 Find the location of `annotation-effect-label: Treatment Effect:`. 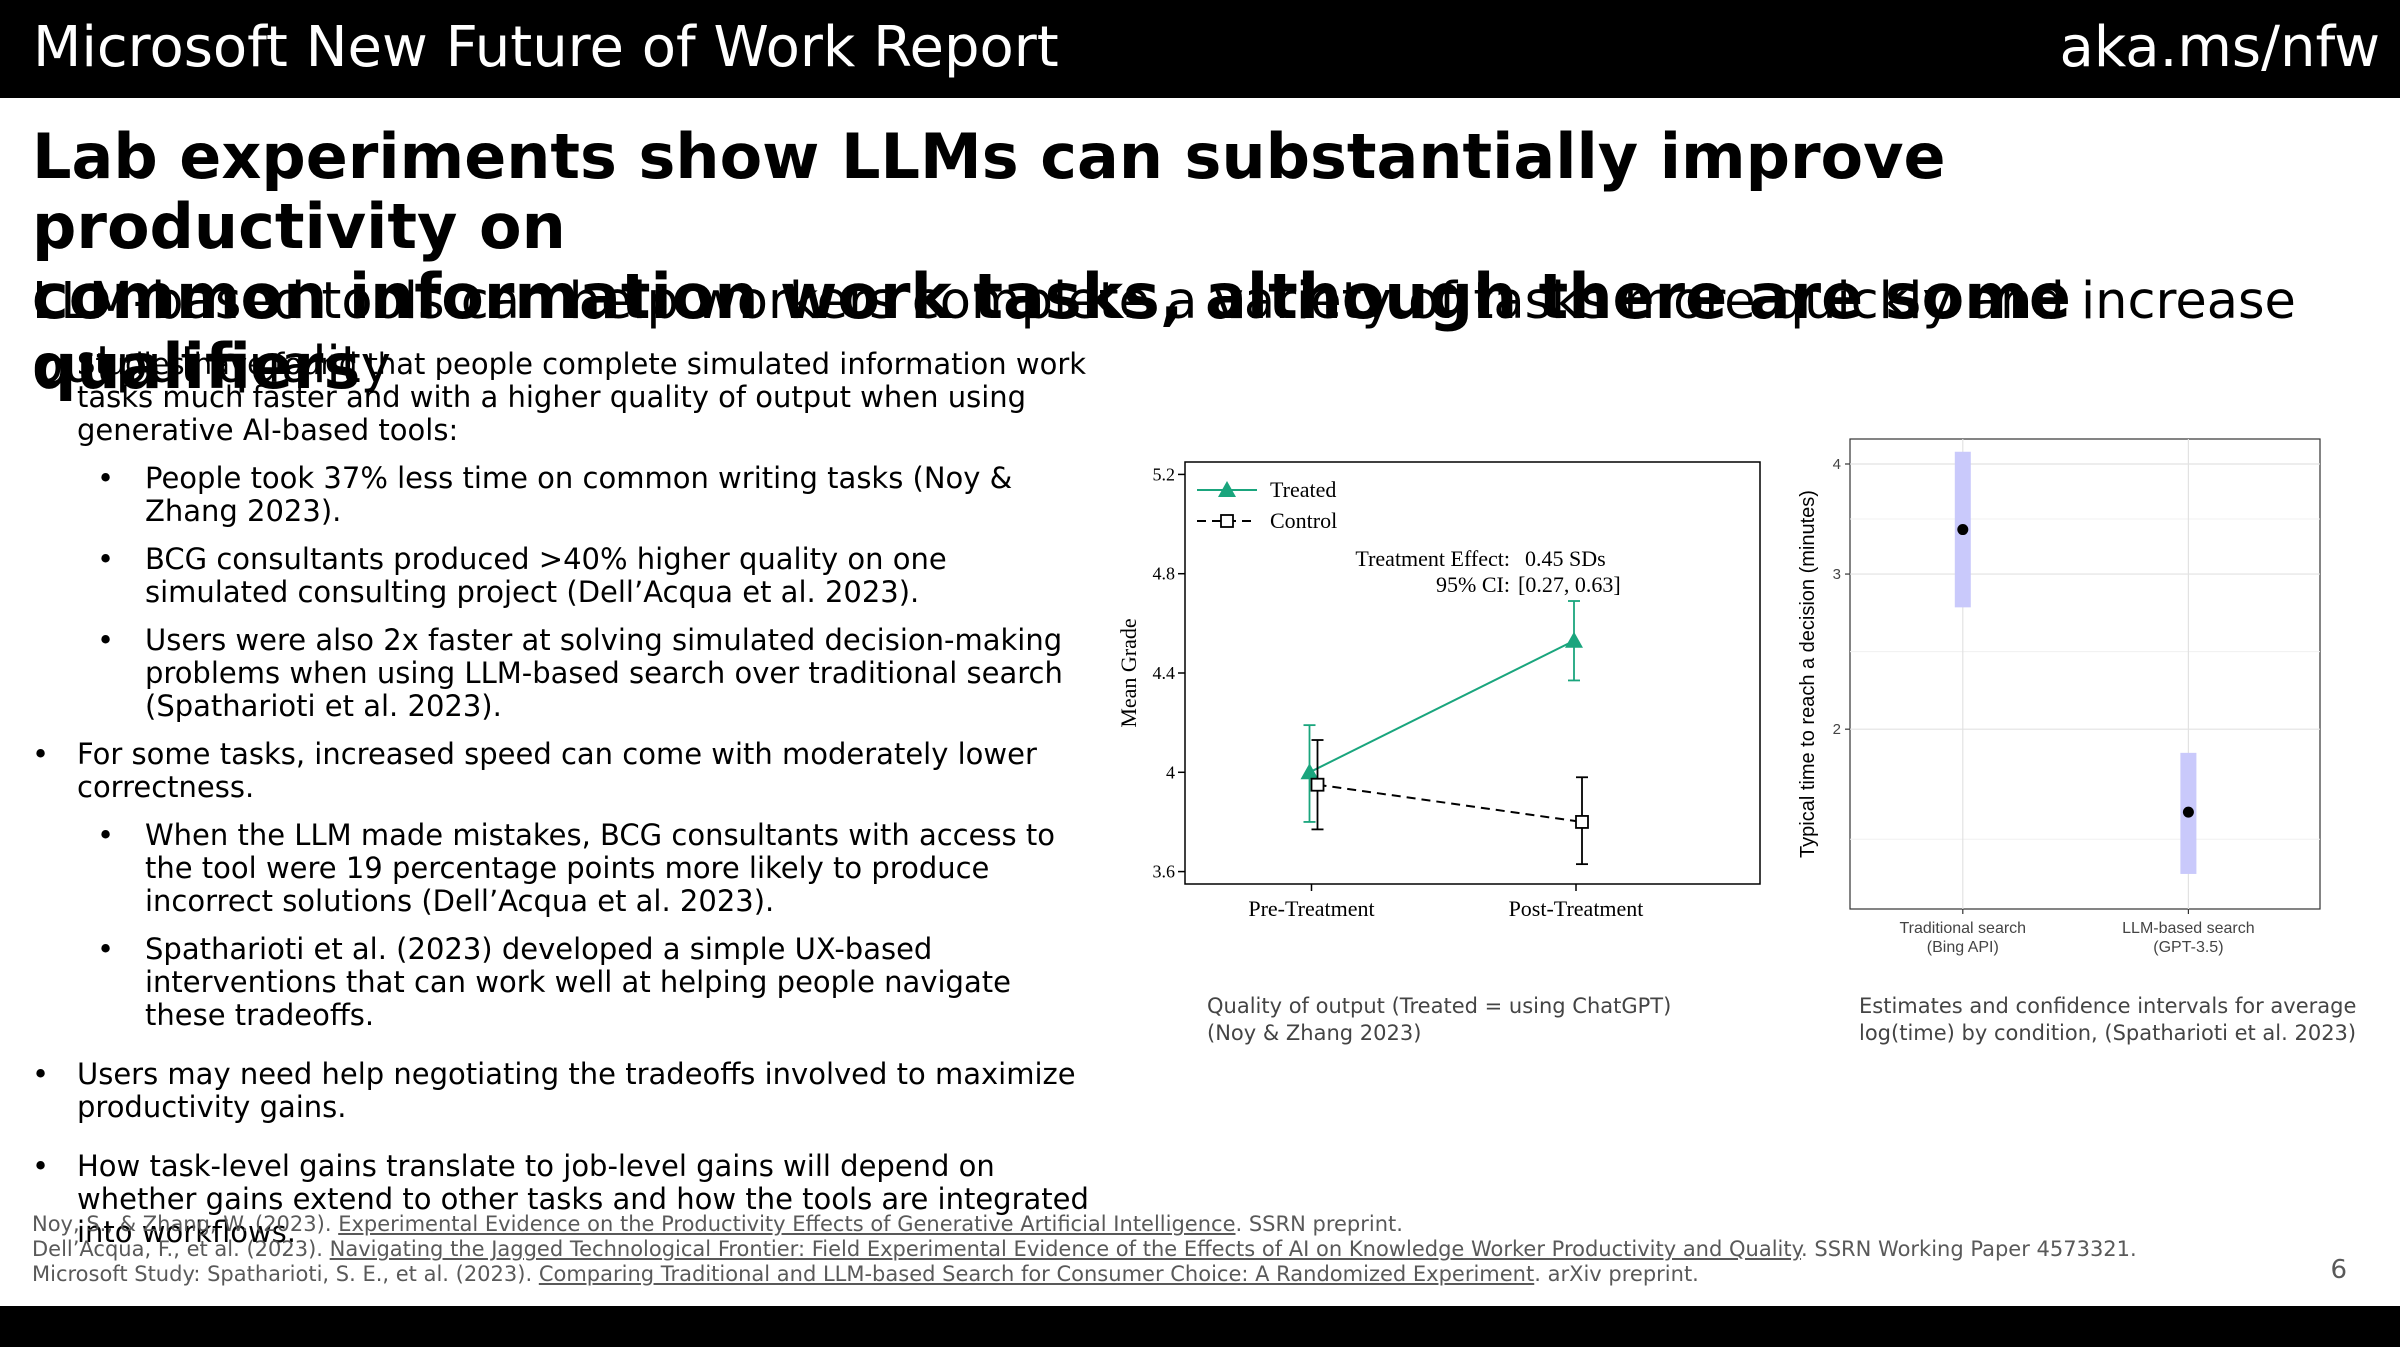

annotation-effect-label: Treatment Effect: is located at coordinates (1432, 558).